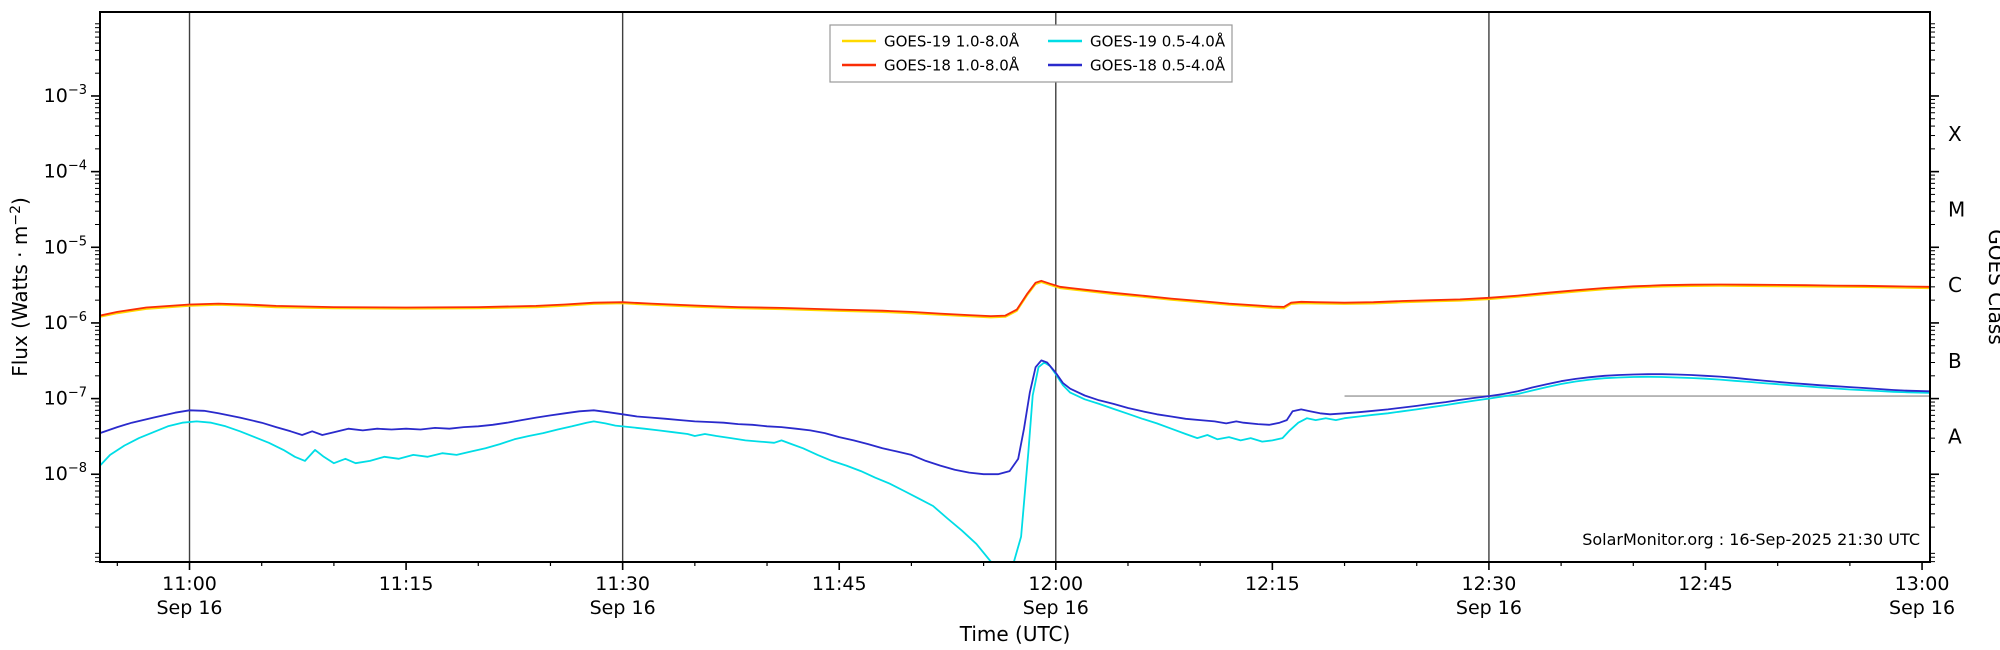 This screenshot has width=2000, height=650. I want to click on y-tick-label: 10⁻⁵, so click(65, 246).